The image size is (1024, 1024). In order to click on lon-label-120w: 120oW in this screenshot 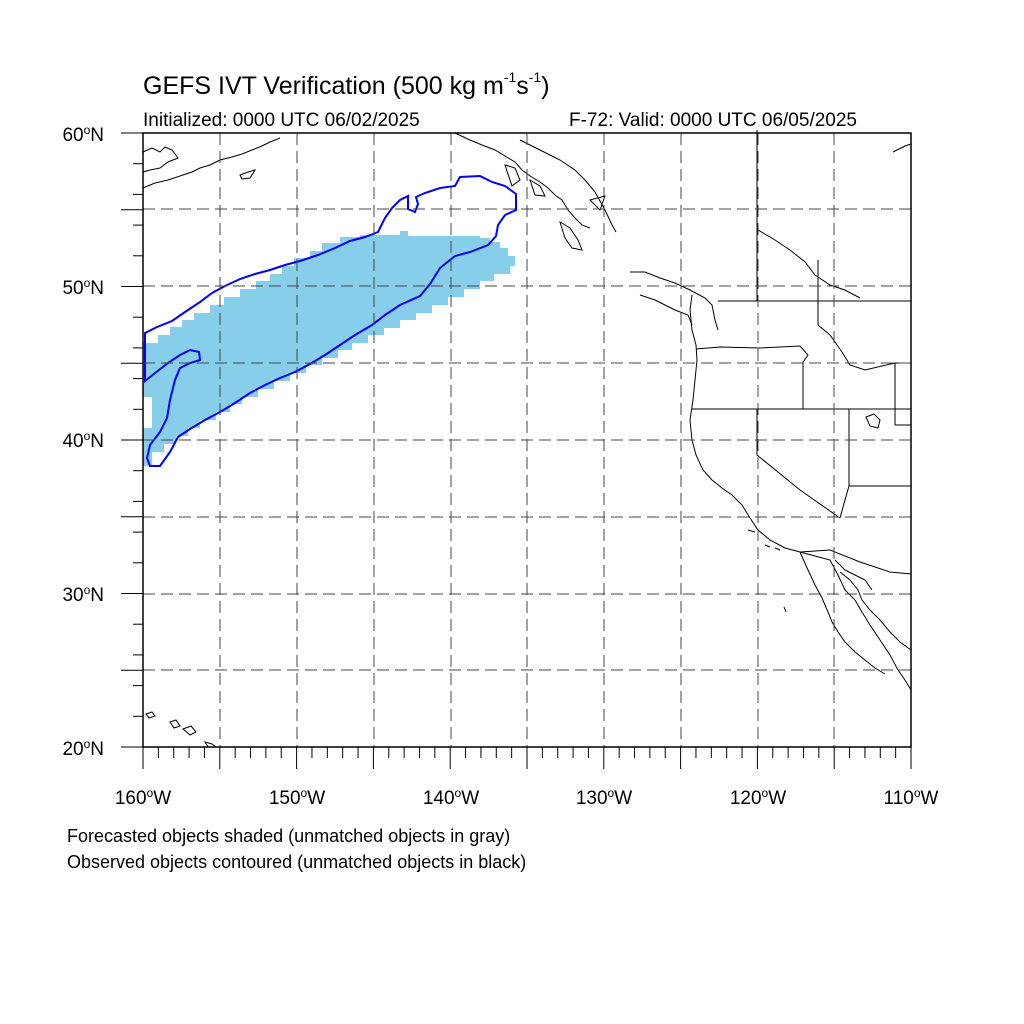, I will do `click(758, 797)`.